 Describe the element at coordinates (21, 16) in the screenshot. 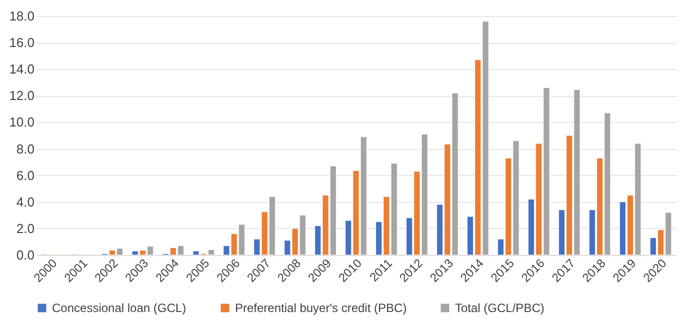

I see `y-tick-label: 18.0` at that location.